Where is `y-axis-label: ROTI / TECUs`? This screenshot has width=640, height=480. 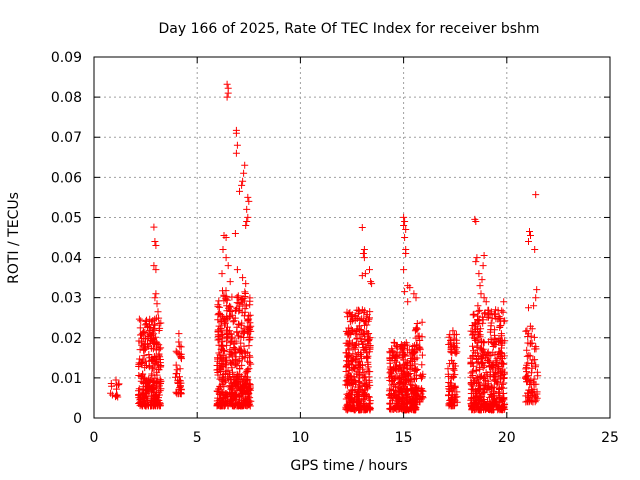
y-axis-label: ROTI / TECUs is located at coordinates (14, 238).